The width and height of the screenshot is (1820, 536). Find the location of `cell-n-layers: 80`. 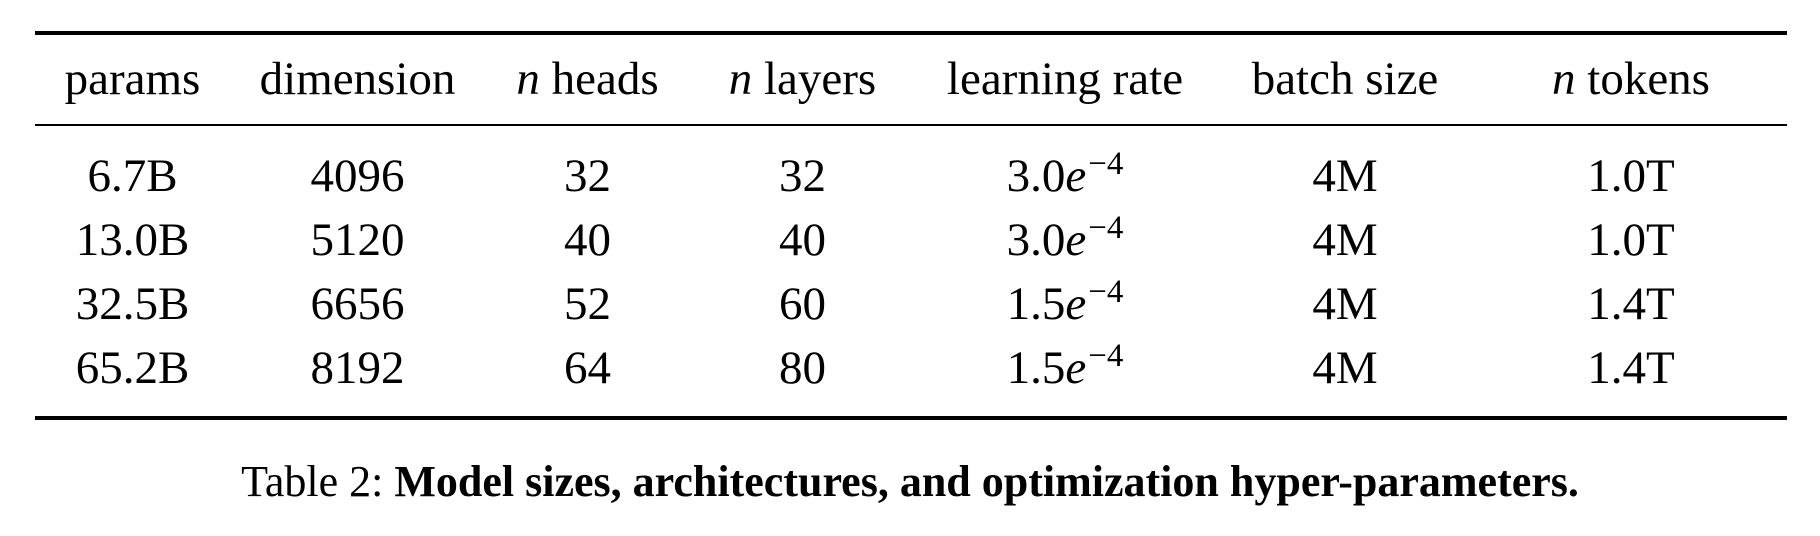

cell-n-layers: 80 is located at coordinates (802, 367).